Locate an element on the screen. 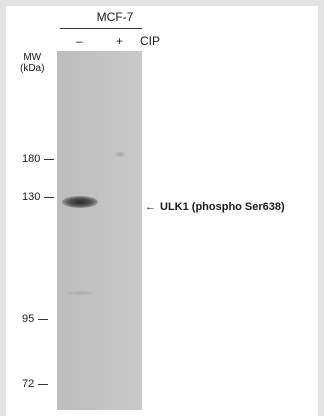 This screenshot has height=416, width=324. left-arrow-icon: ← is located at coordinates (150, 207).